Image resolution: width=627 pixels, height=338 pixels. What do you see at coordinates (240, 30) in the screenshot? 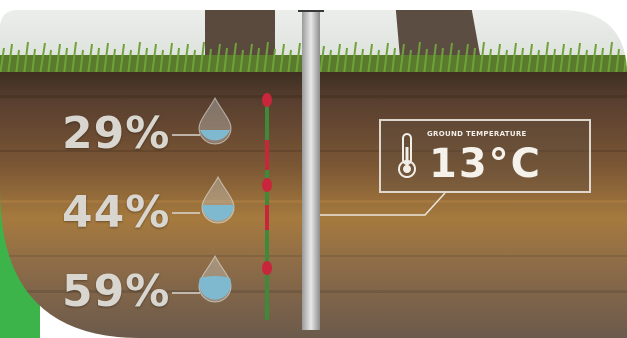
I see `tree-trunk-left` at bounding box center [240, 30].